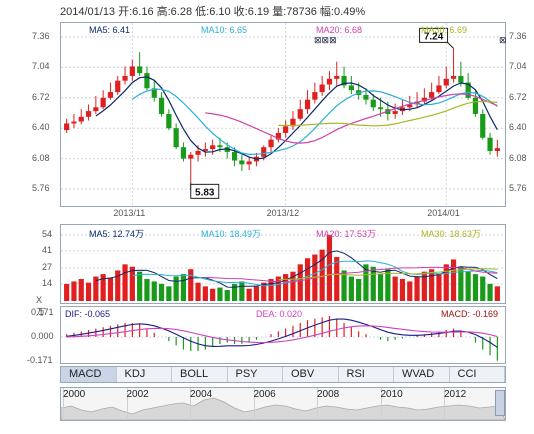 The width and height of the screenshot is (534, 434). I want to click on tab-rsi: RSI, so click(366, 374).